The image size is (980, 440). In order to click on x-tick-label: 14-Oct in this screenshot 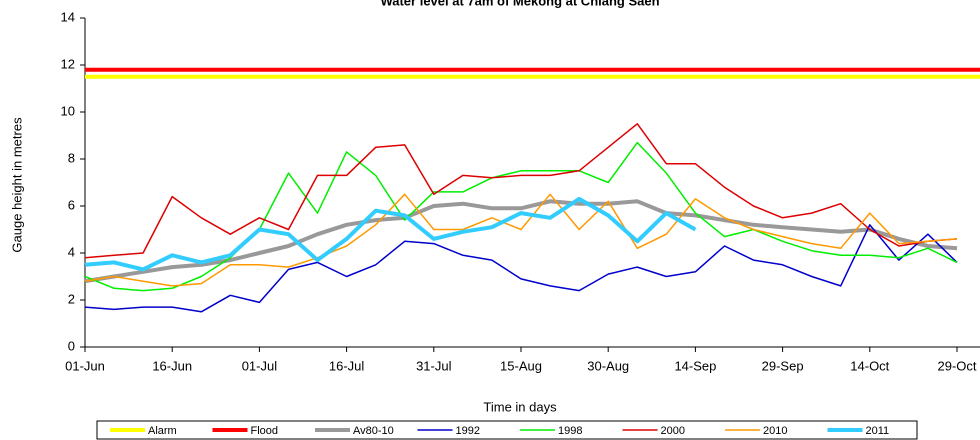, I will do `click(869, 365)`.